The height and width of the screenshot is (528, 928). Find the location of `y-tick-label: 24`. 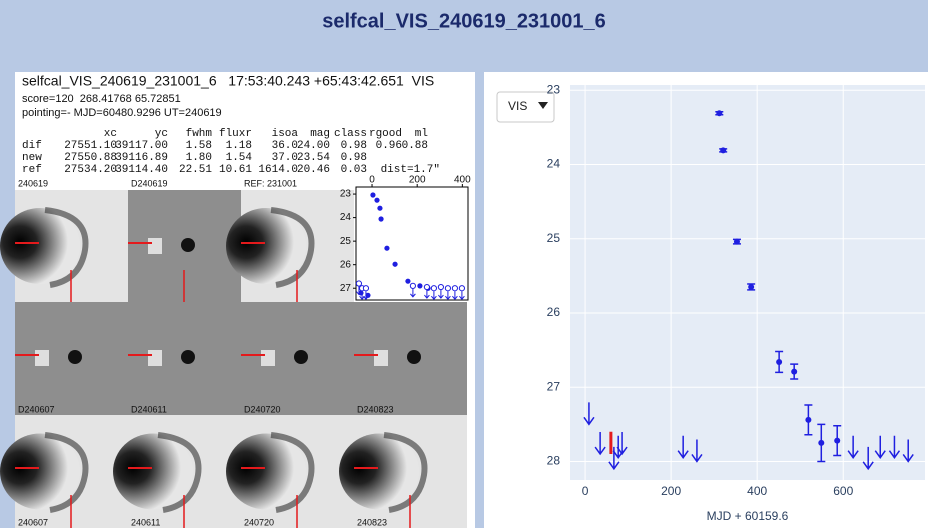

y-tick-label: 24 is located at coordinates (554, 164).